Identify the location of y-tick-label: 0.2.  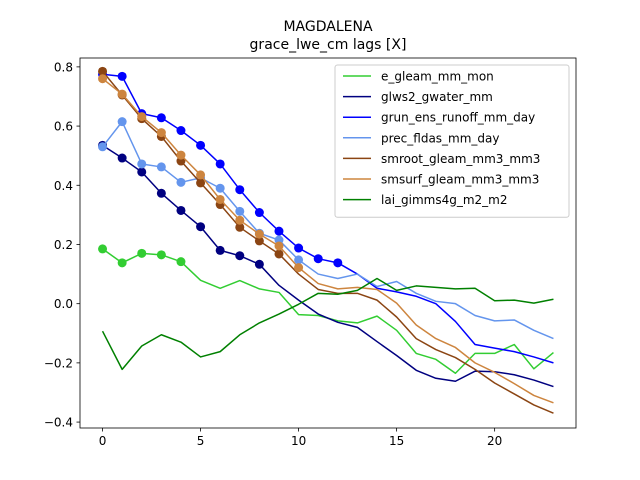
(63, 245).